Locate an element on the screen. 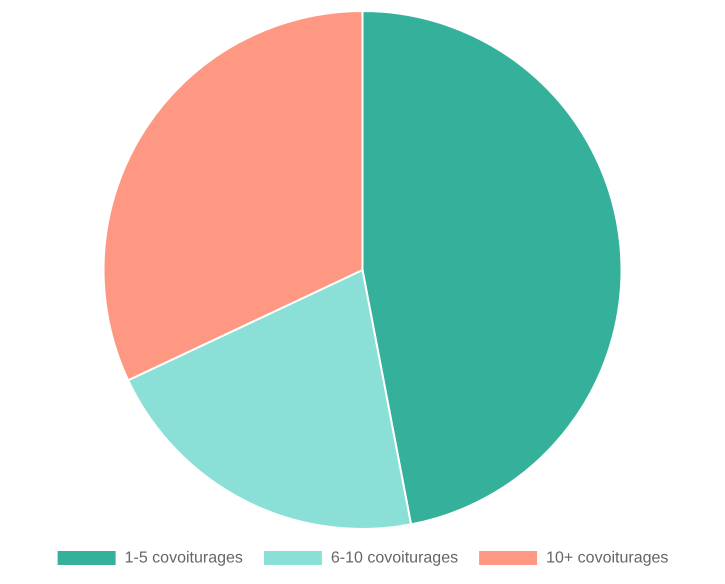  legend-label: 10+ covoiturages is located at coordinates (607, 557).